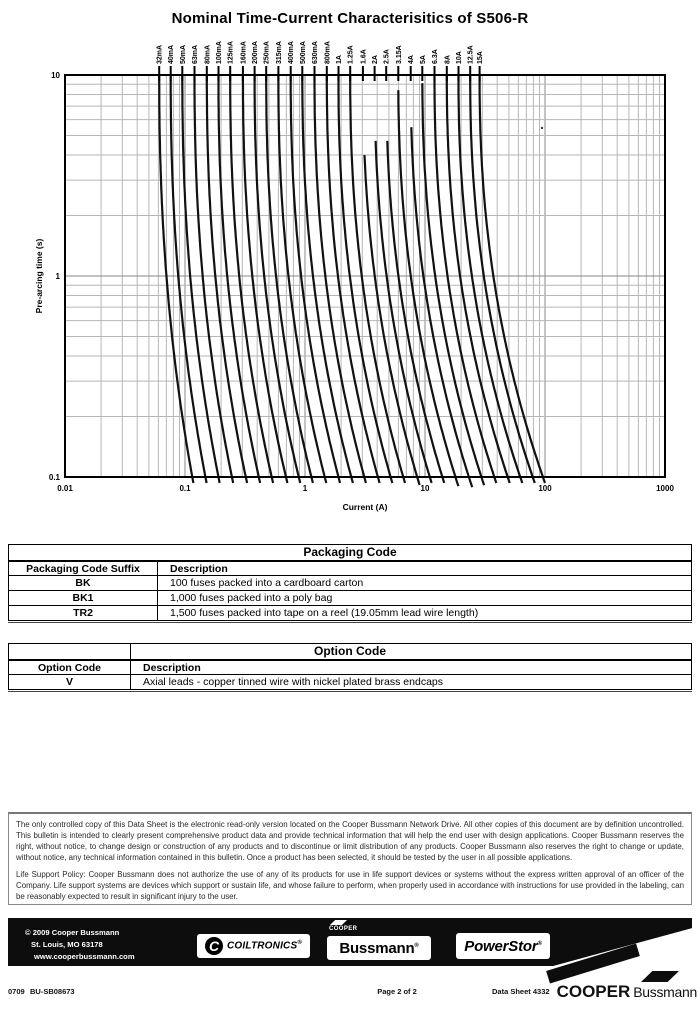 This screenshot has width=700, height=1012. What do you see at coordinates (350, 597) in the screenshot?
I see `table-row: BK1 1,000 fuses packed into a poly bag` at bounding box center [350, 597].